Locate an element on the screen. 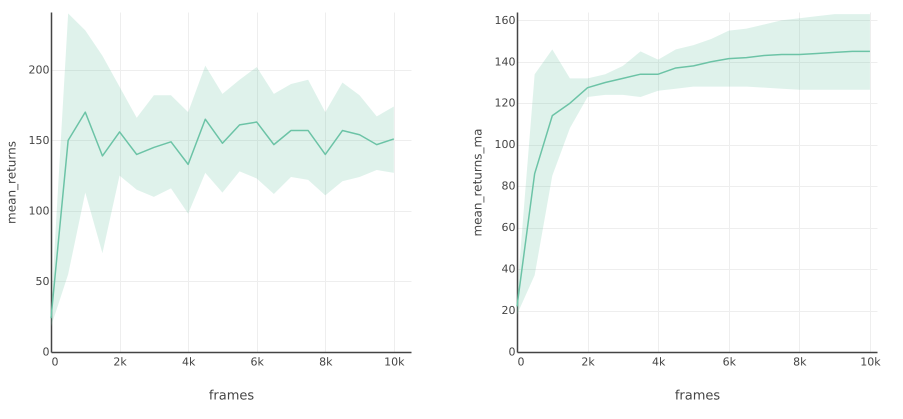 This screenshot has height=419, width=903. y-tick-label: 140 is located at coordinates (505, 61).